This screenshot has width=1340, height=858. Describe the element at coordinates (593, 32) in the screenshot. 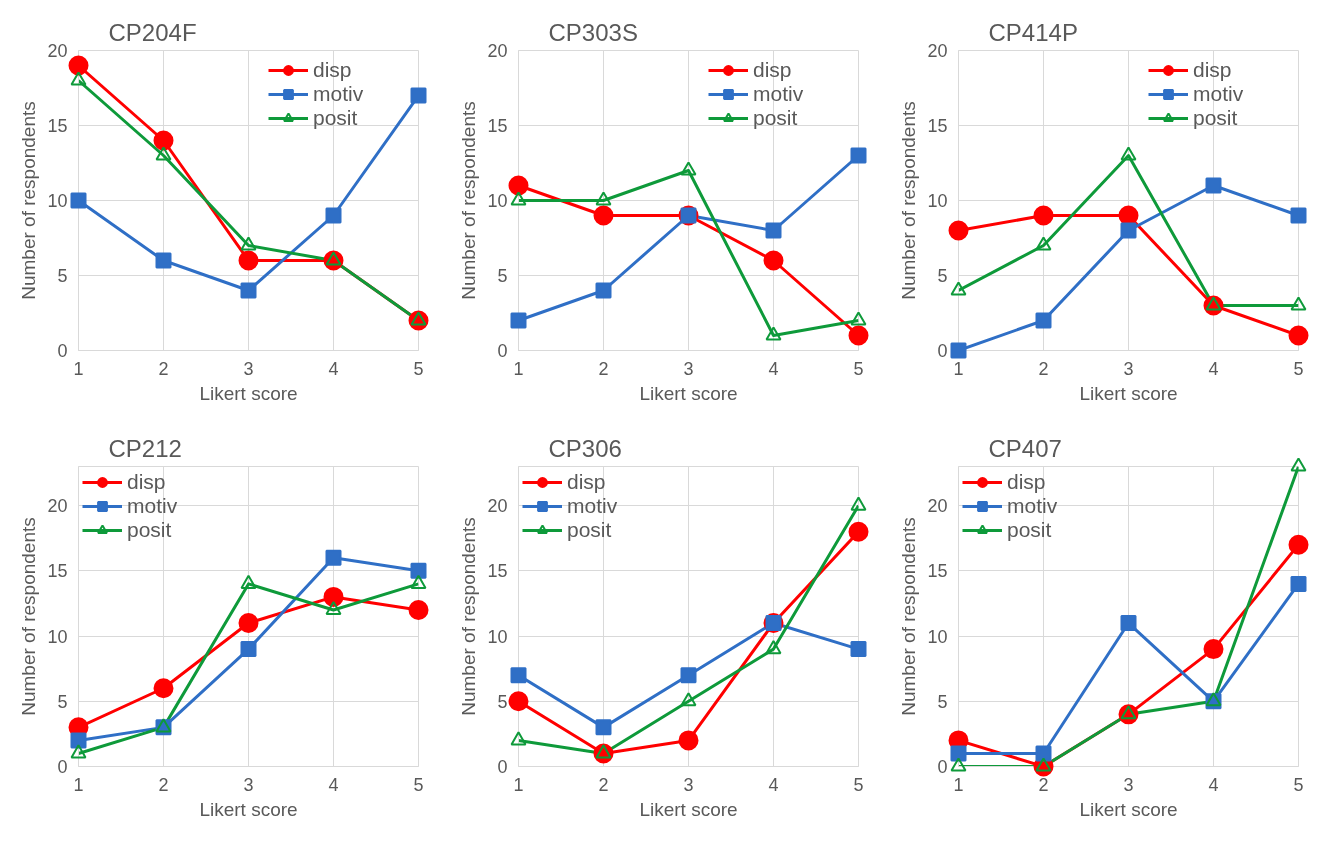

I see `chart-title: CP303S` at that location.